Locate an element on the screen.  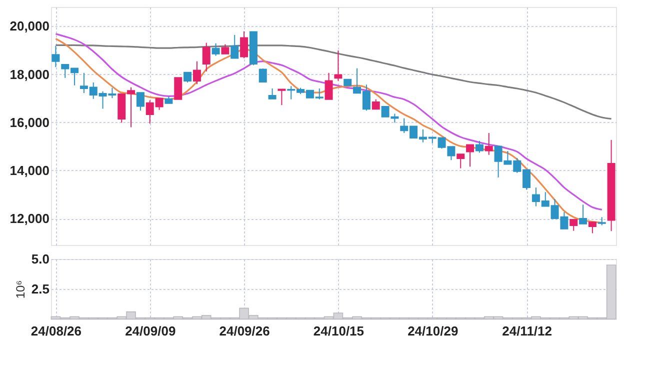
y-tick-label: 16,000 is located at coordinates (30, 122).